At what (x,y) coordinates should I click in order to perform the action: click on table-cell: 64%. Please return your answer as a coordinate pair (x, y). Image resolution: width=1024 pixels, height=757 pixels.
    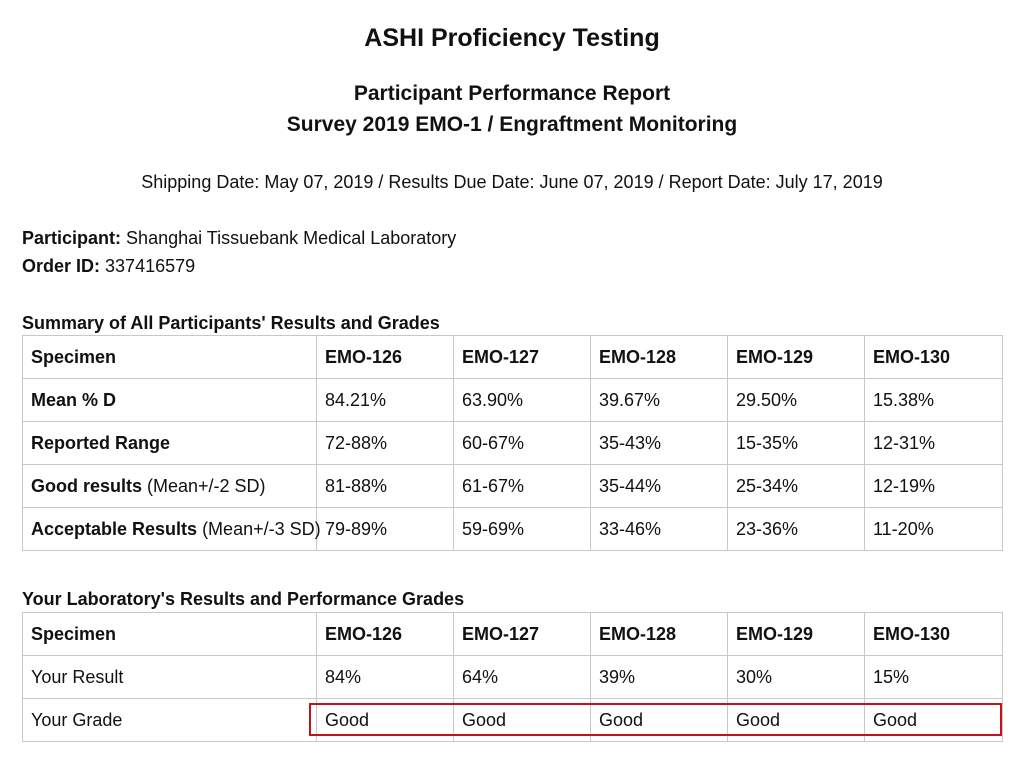
    Looking at the image, I should click on (522, 677).